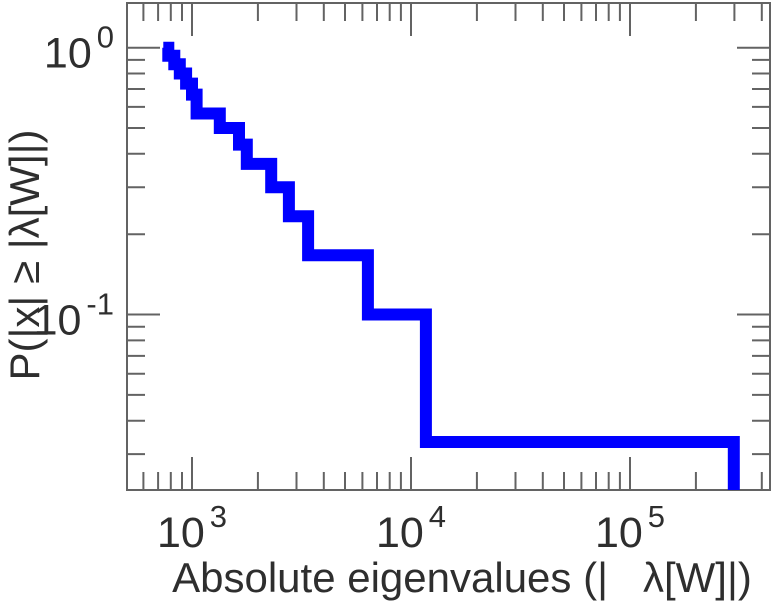 This screenshot has width=775, height=601. I want to click on x-tick-label: 10 4, so click(411, 528).